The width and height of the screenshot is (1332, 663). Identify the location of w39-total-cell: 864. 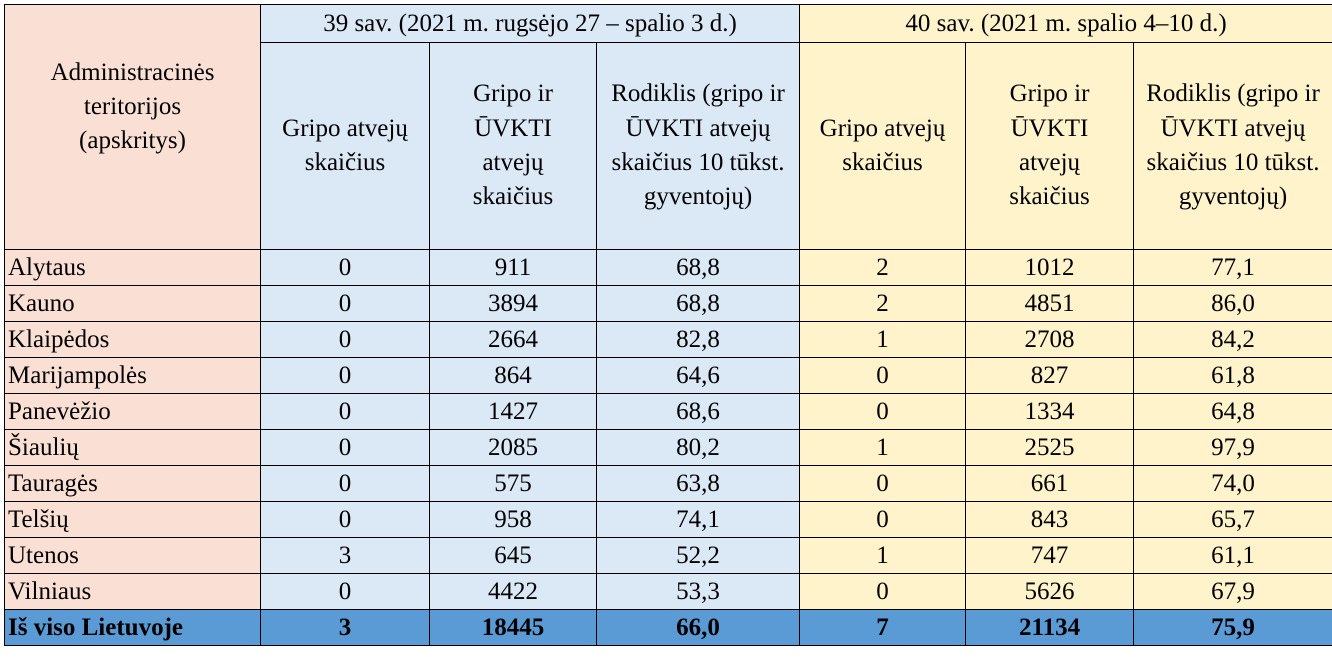
(513, 376).